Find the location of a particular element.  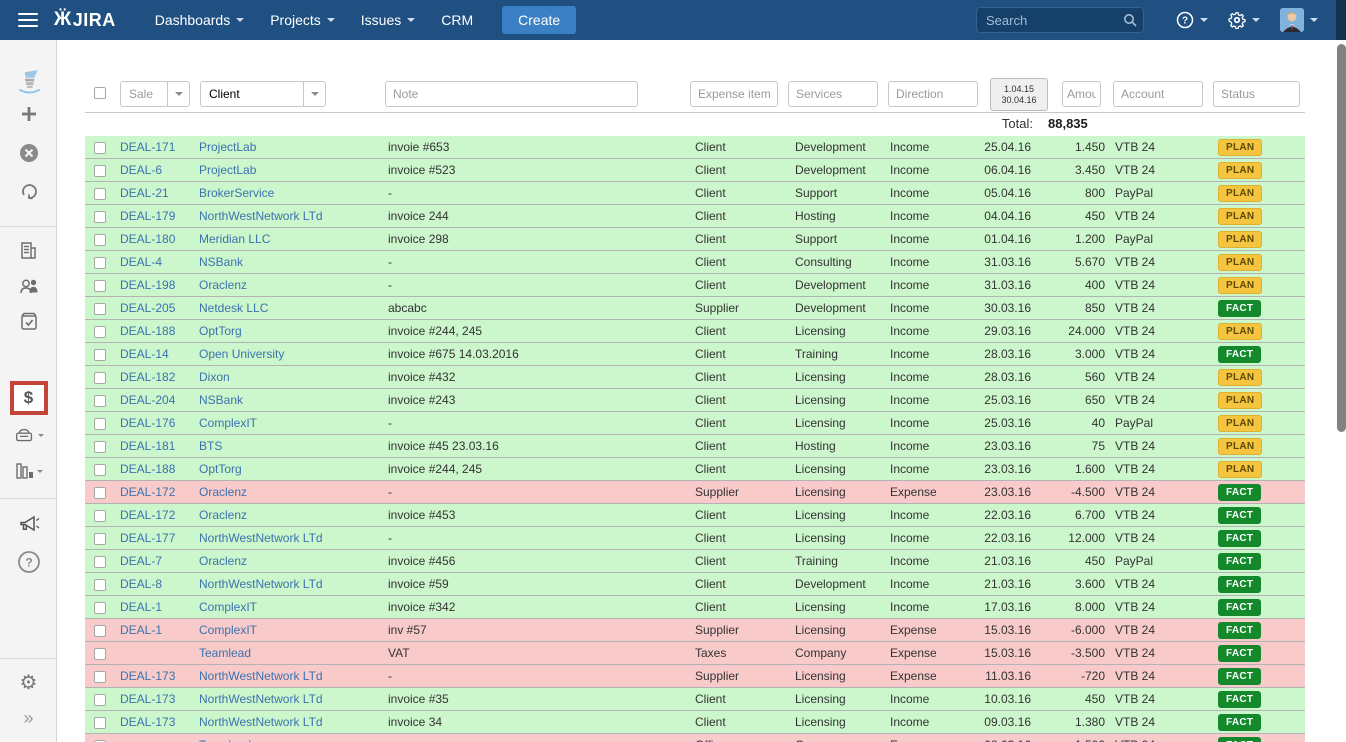

deal-key-link: DEAL-204 is located at coordinates (148, 400).